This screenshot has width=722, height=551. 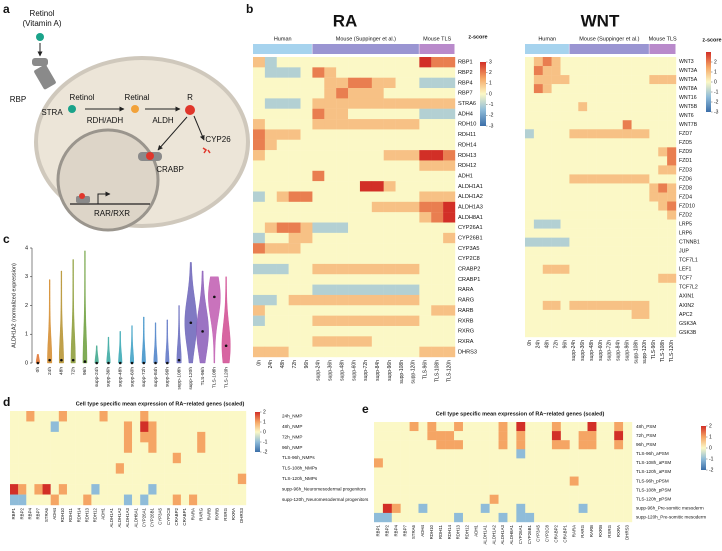 What do you see at coordinates (112, 213) in the screenshot?
I see `label: RAR/RXR` at bounding box center [112, 213].